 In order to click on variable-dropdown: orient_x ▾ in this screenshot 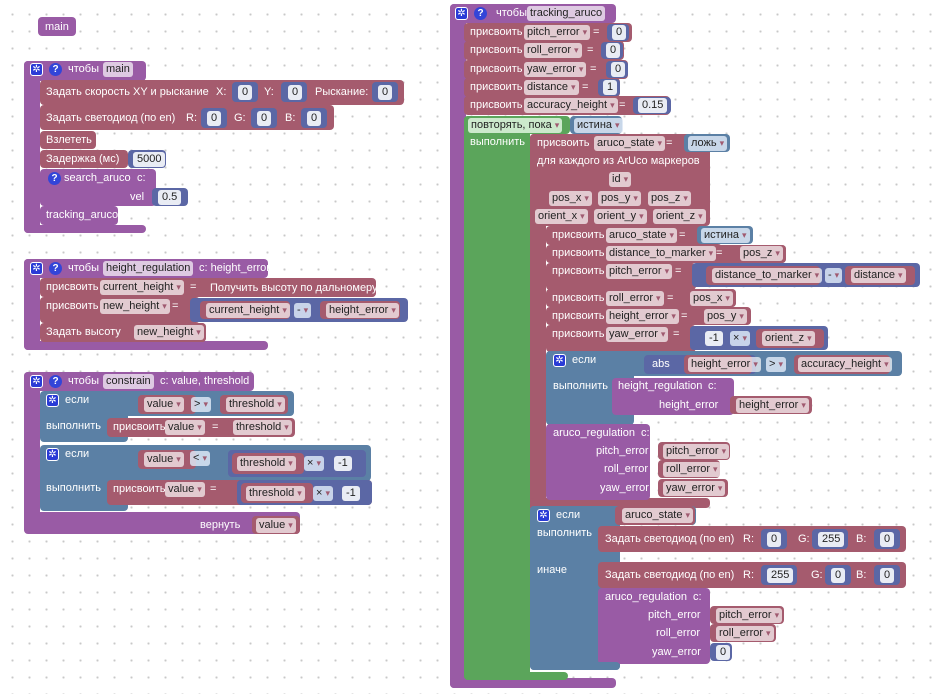, I will do `click(561, 216)`.